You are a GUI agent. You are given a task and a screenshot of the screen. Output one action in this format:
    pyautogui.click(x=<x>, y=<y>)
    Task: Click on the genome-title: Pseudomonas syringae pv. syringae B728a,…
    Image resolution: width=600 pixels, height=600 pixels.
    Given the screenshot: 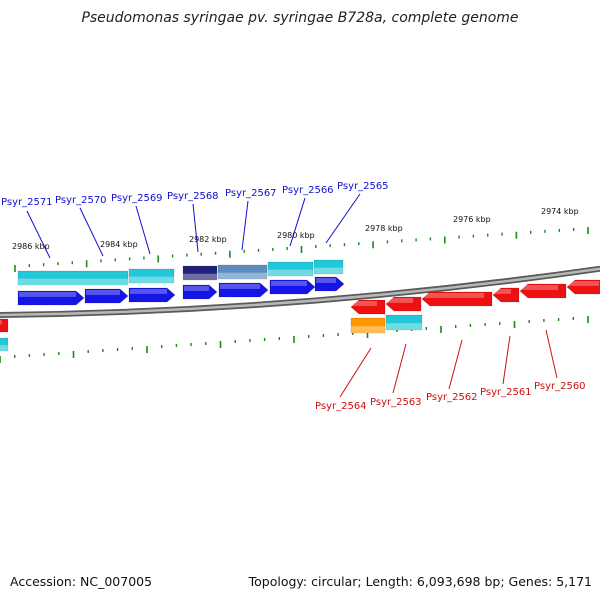 What is the action you would take?
    pyautogui.click(x=300, y=18)
    